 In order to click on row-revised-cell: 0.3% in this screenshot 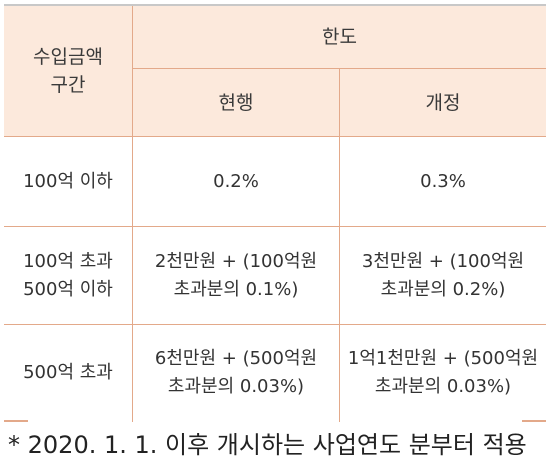, I will do `click(443, 181)`.